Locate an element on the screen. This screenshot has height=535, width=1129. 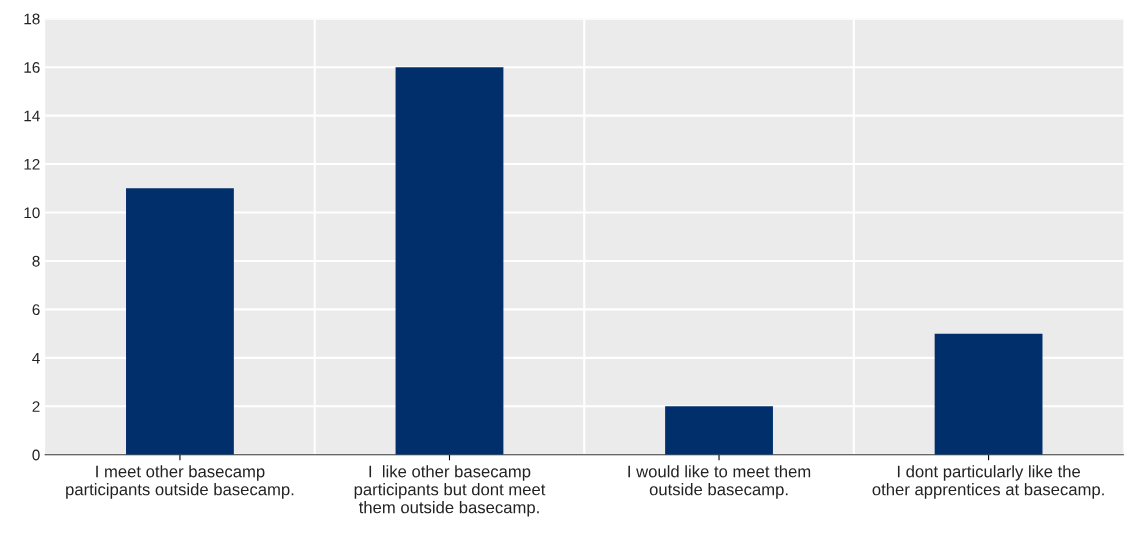
x-tick-label: I like other basecamp participants but dont meet them outside basecamp. is located at coordinates (450, 491).